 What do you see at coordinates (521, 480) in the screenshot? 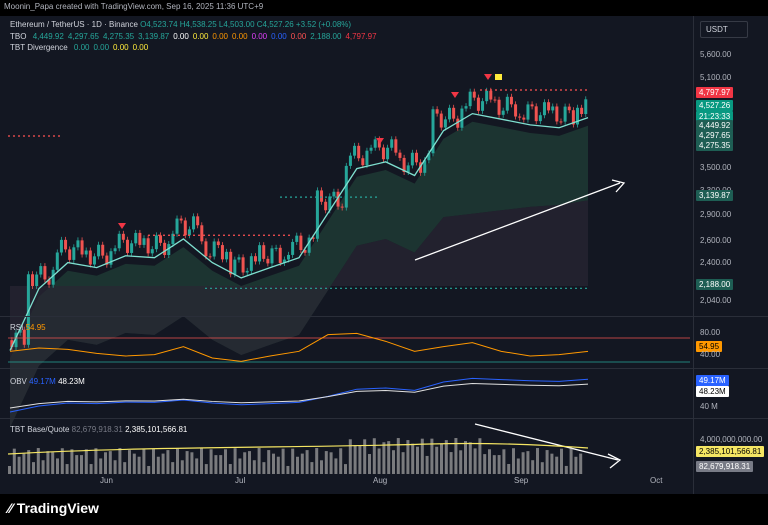
I see `time-label: Sep` at bounding box center [521, 480].